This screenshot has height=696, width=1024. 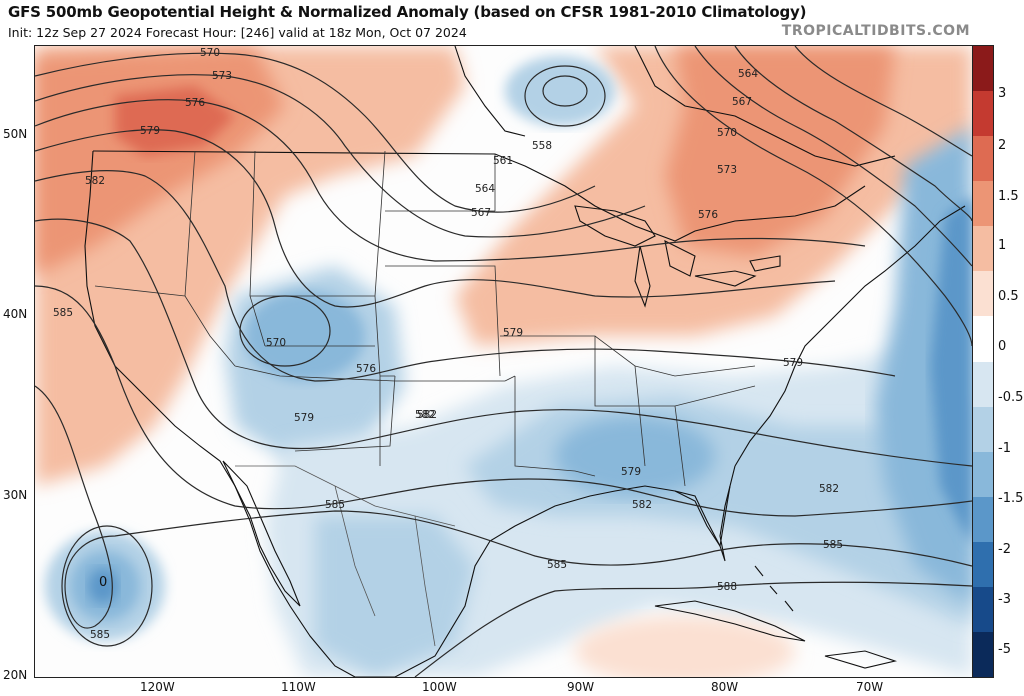 I want to click on anomaly-negative-pacific-low-center, so click(x=103, y=586).